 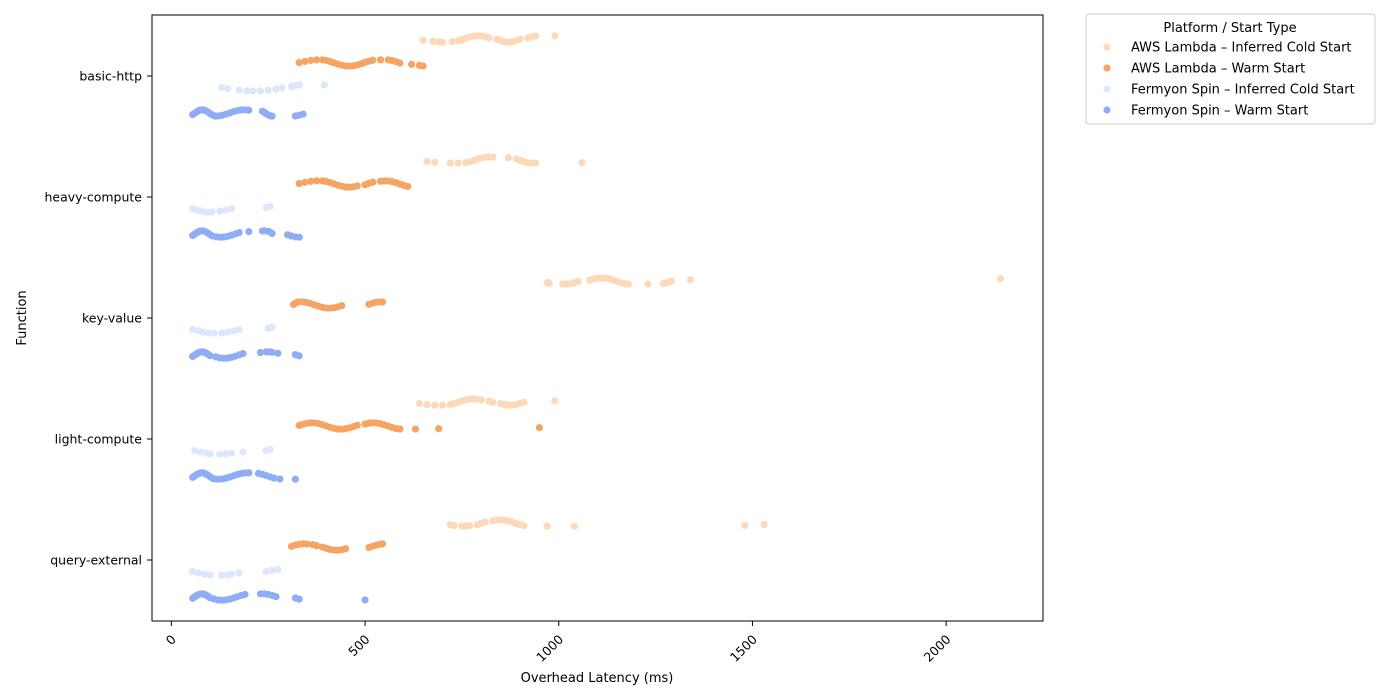 I want to click on legend-entry-label: Fermyon Spin – Inferred Cold Start, so click(x=1243, y=90).